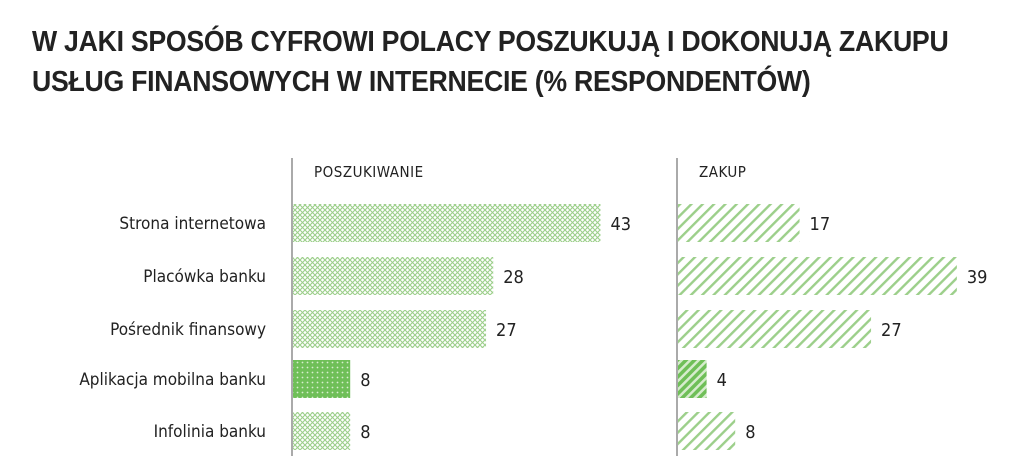 The image size is (1024, 474). What do you see at coordinates (204, 277) in the screenshot?
I see `category-label: Placówka banku` at bounding box center [204, 277].